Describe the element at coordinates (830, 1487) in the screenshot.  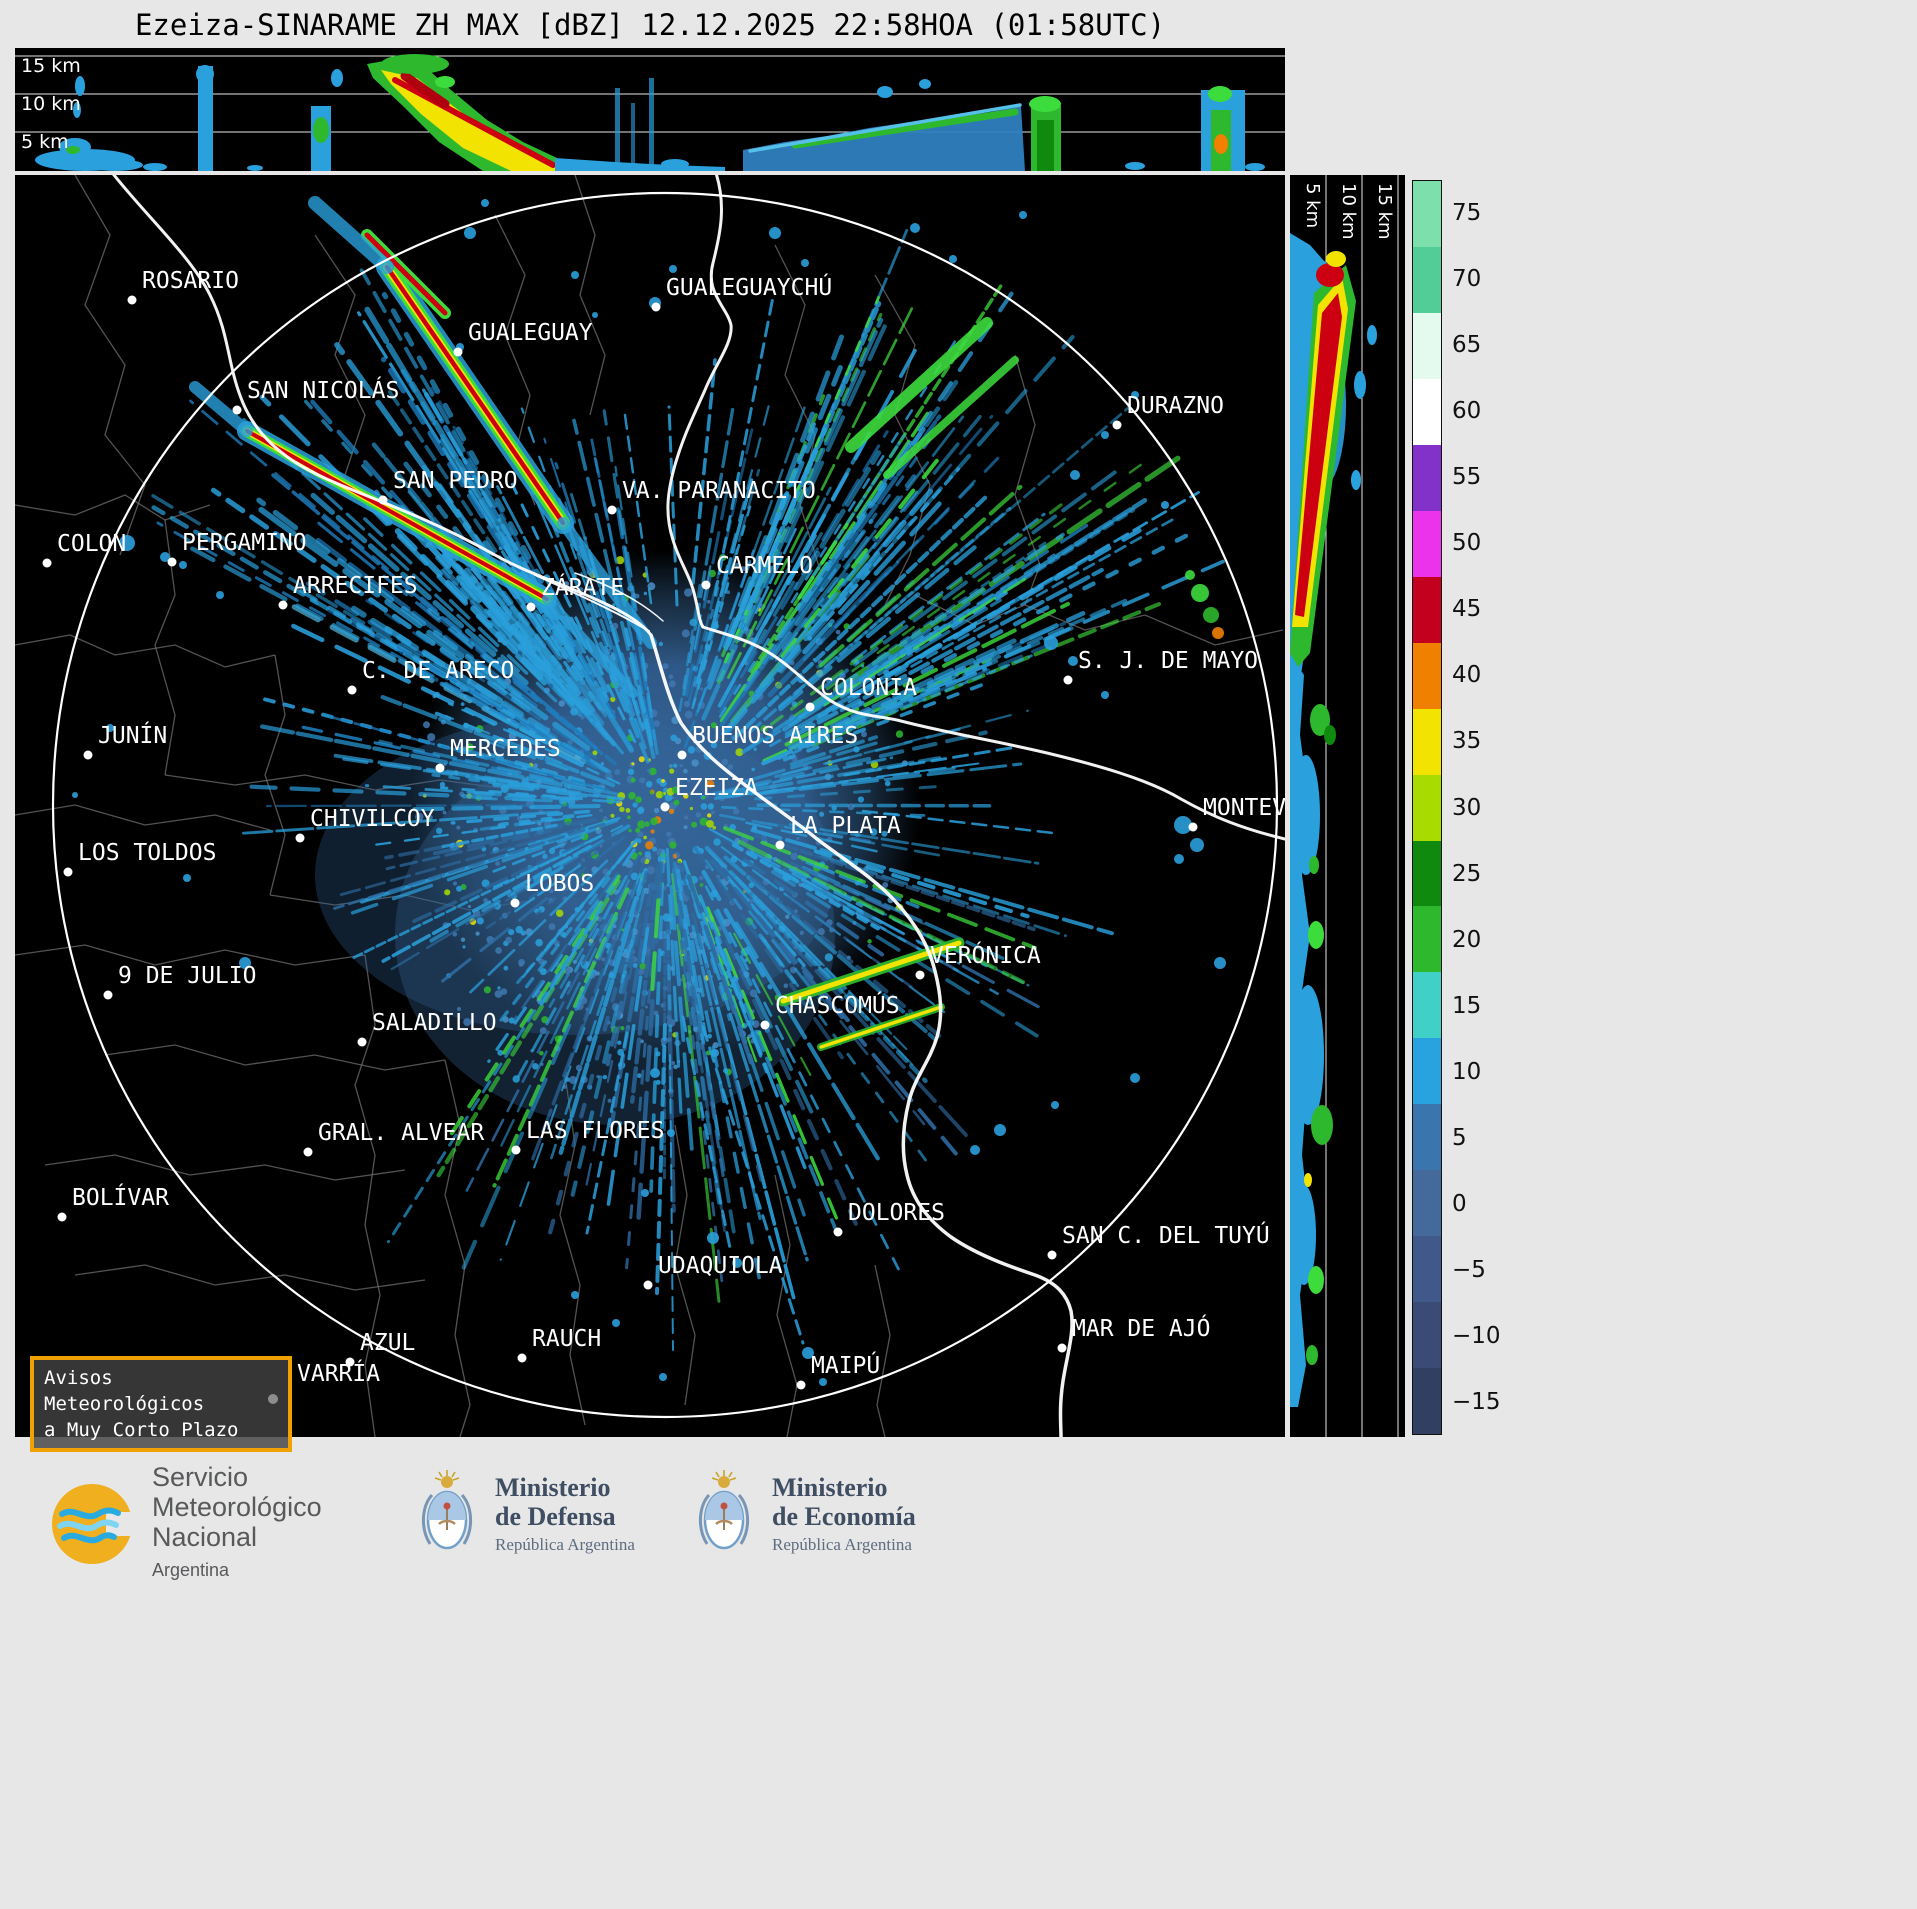
I see `economia-line1: Ministerio` at that location.